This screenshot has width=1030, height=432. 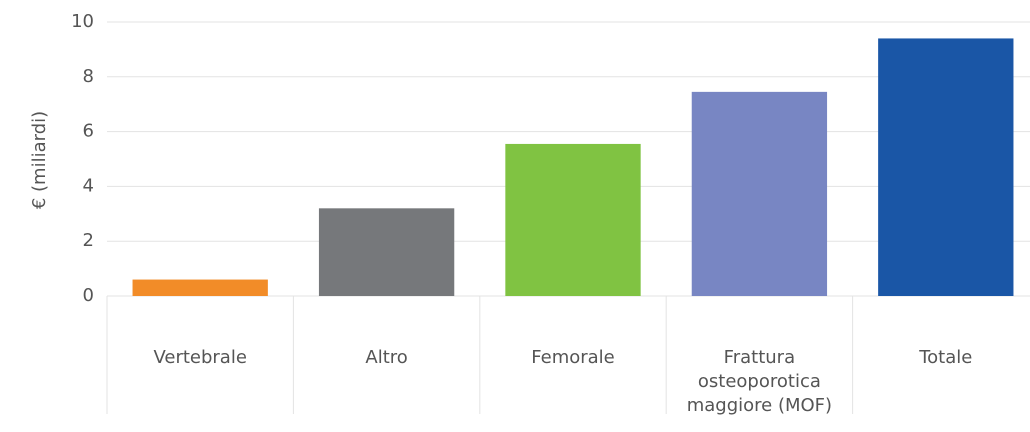 What do you see at coordinates (88, 240) in the screenshot?
I see `y-tick-label: 2` at bounding box center [88, 240].